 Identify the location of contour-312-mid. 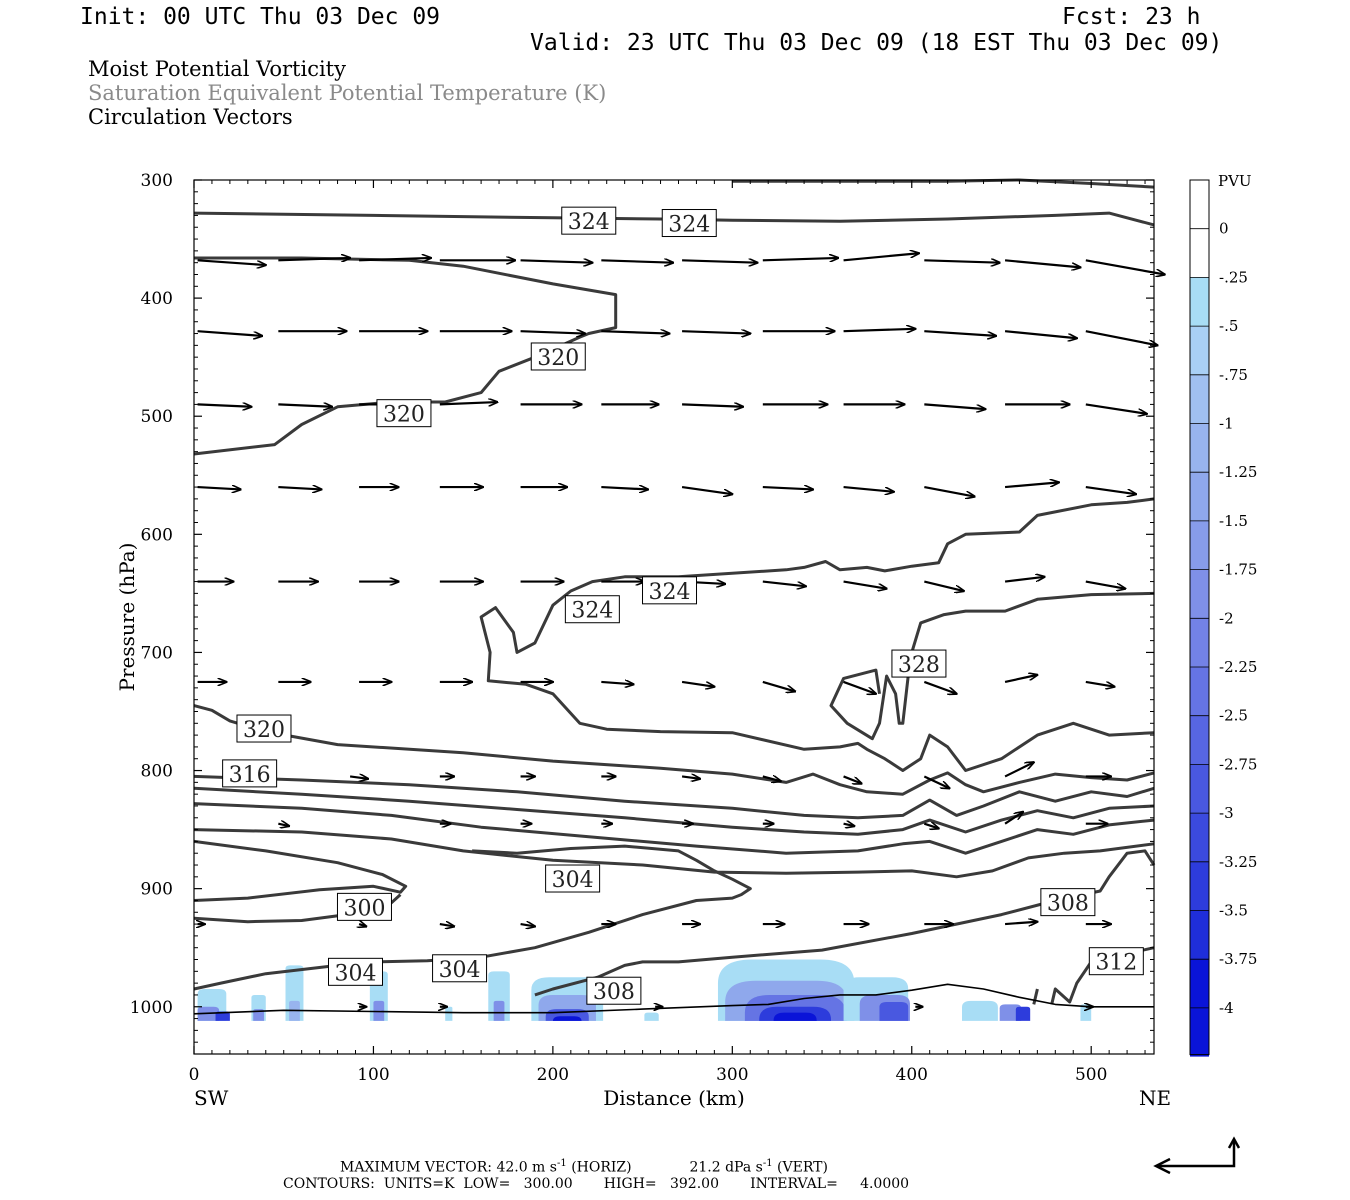
(674, 811).